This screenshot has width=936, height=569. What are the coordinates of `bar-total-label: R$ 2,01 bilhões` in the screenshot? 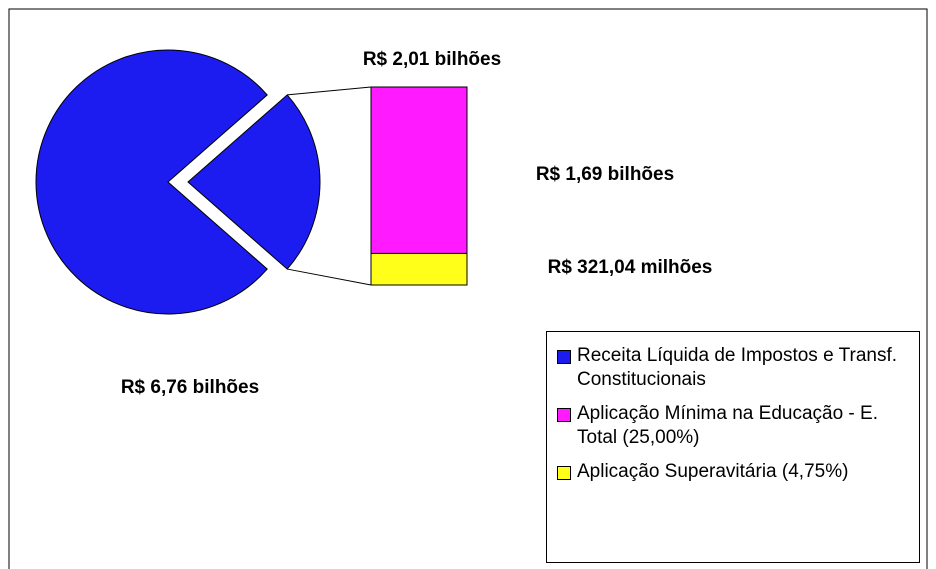 It's located at (432, 59).